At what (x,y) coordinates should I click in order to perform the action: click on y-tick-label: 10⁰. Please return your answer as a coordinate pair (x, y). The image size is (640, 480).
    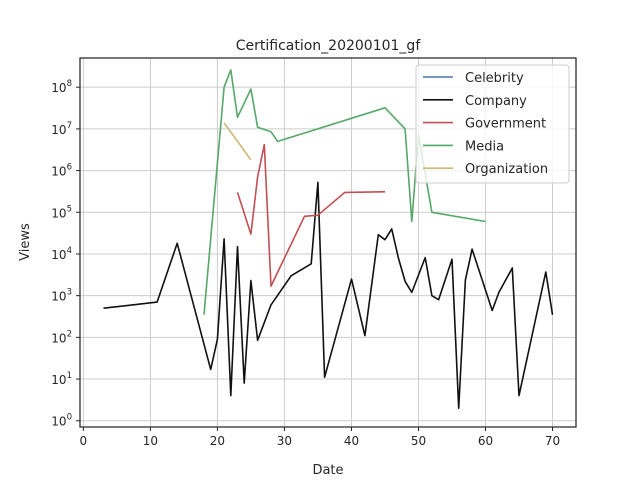
    Looking at the image, I should click on (61, 421).